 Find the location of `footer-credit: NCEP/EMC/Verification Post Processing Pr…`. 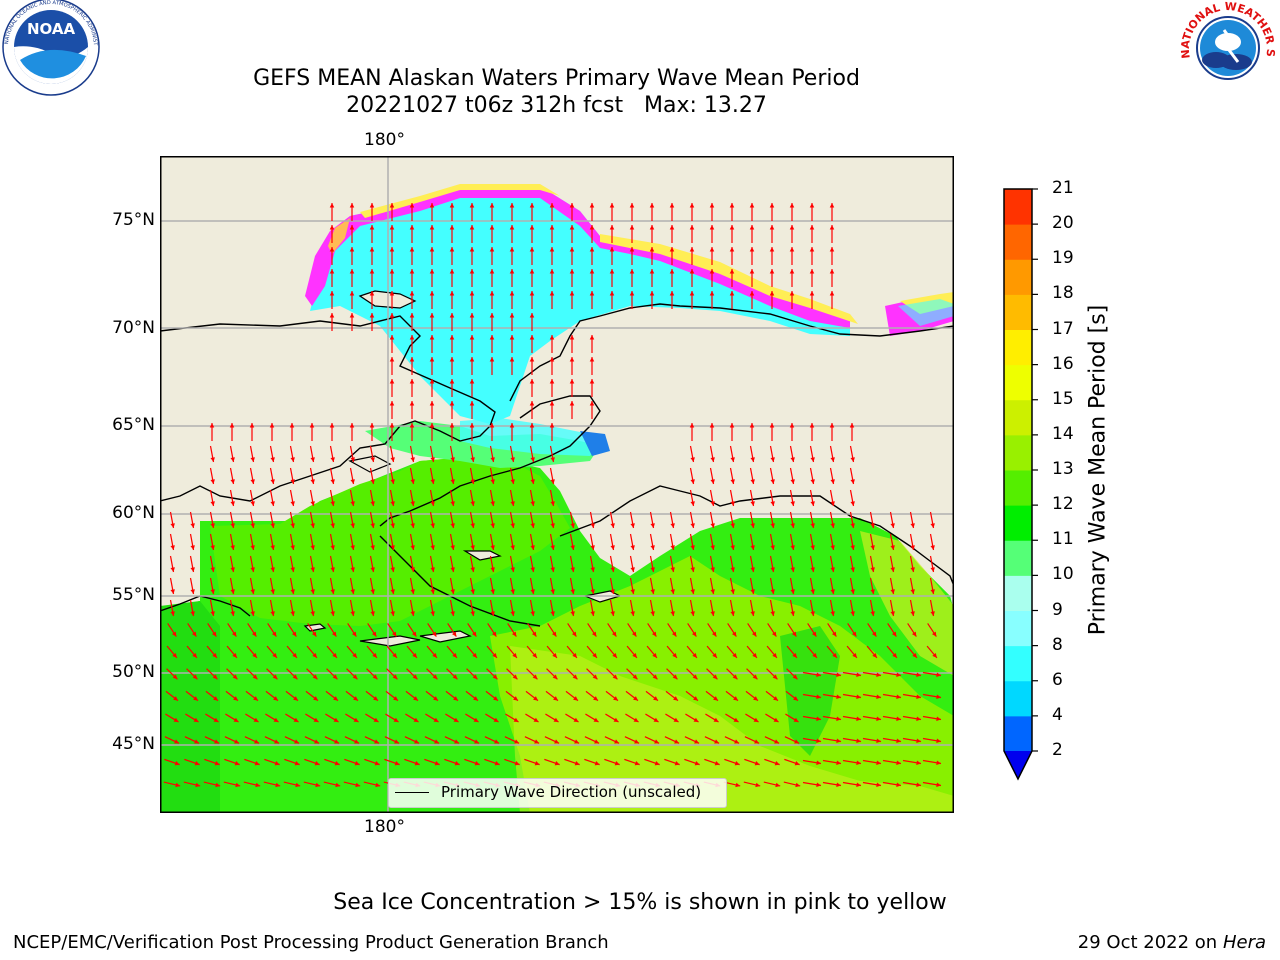

footer-credit: NCEP/EMC/Verification Post Processing Pr… is located at coordinates (311, 942).